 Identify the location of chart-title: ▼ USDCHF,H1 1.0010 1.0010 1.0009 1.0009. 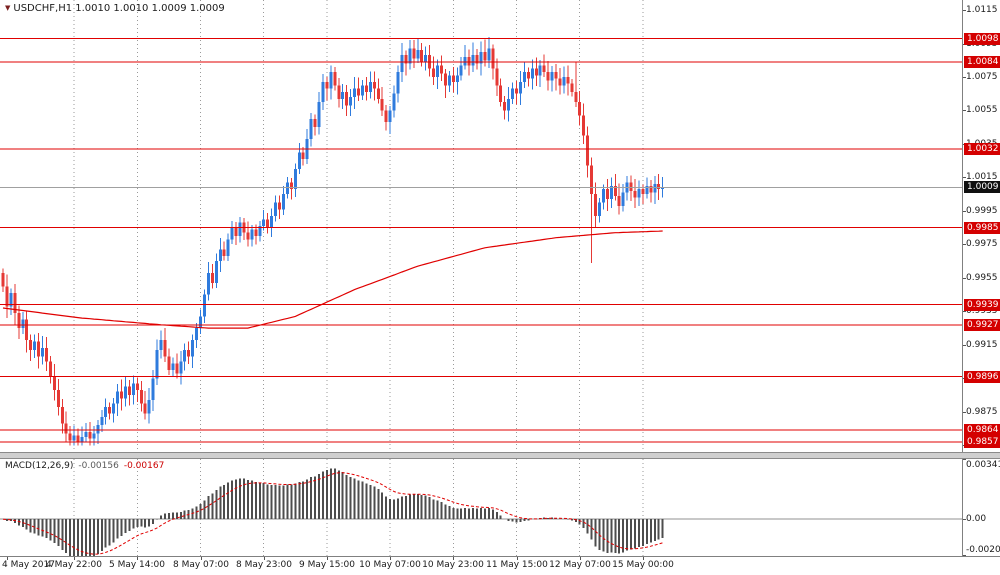
(115, 8).